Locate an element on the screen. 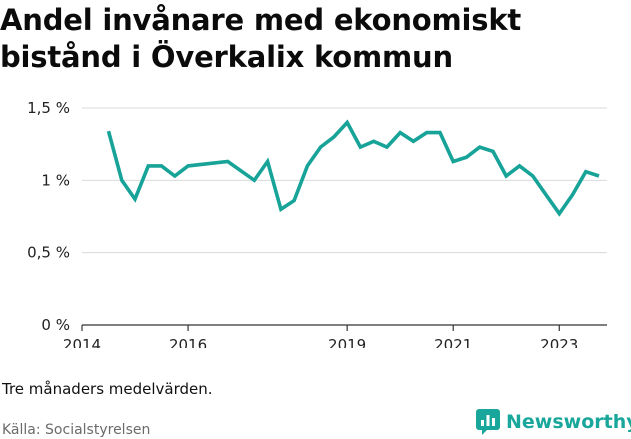 The image size is (631, 439). y-tick-label: 0,5 % is located at coordinates (48, 253).